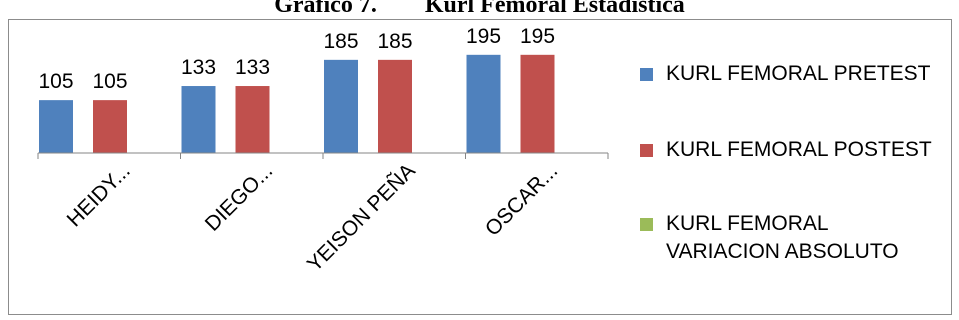  Describe the element at coordinates (646, 224) in the screenshot. I see `legend-swatch-variacion` at that location.